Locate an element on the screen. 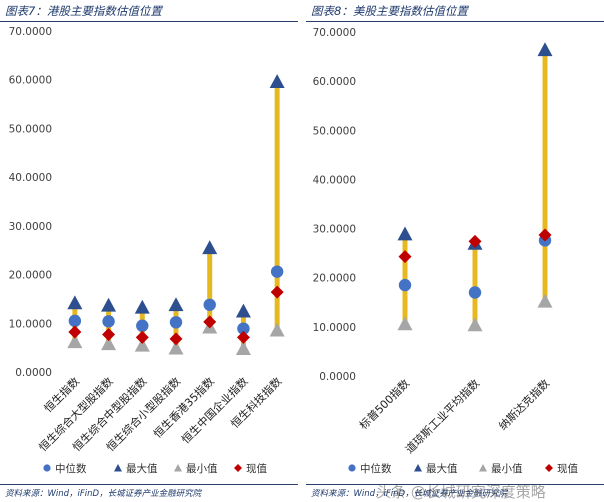 Image resolution: width=604 pixels, height=502 pixels. source-note-us: 资料来源：Wind，iFinD，长城证券产业金融研究院 is located at coordinates (409, 494).